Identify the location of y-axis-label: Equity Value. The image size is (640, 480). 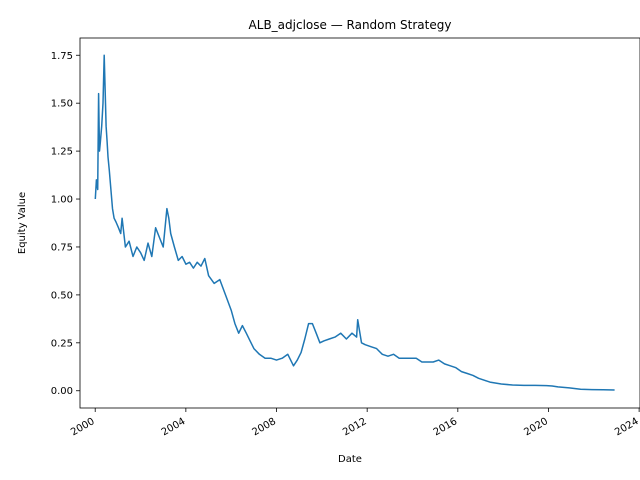
(22, 223).